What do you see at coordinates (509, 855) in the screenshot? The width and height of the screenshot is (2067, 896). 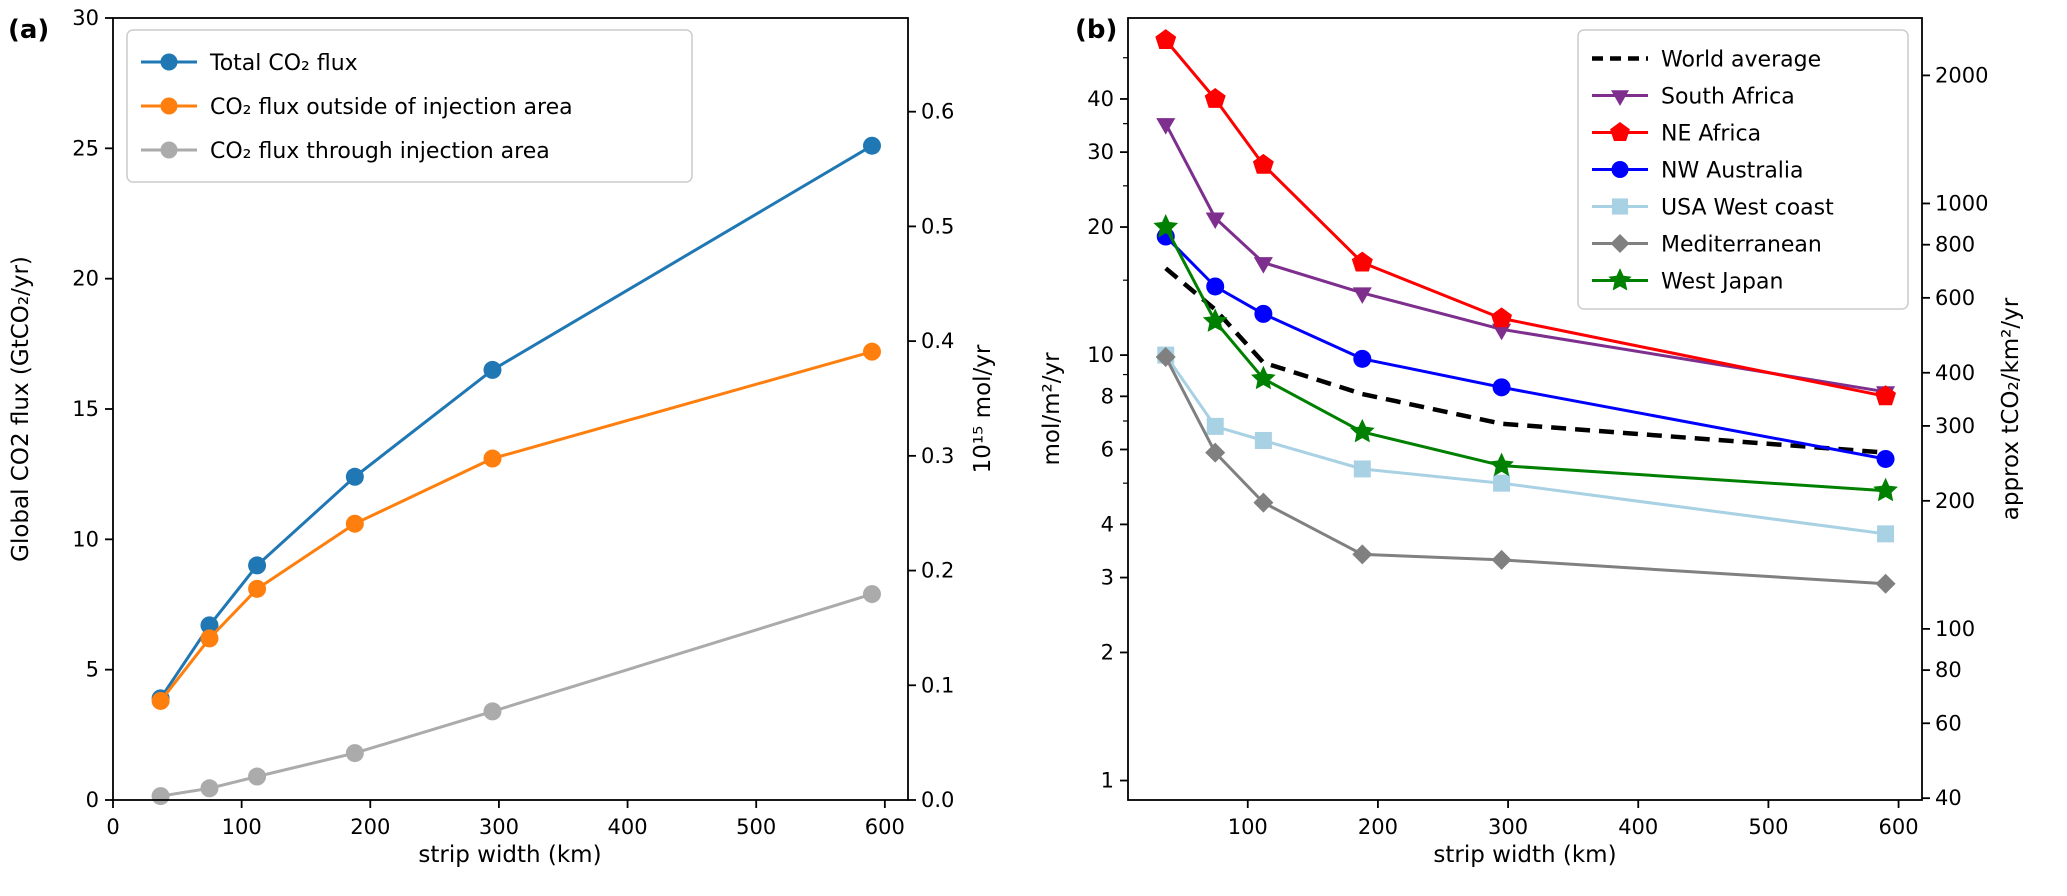 I see `chart-a-xlabel: strip width (km)` at bounding box center [509, 855].